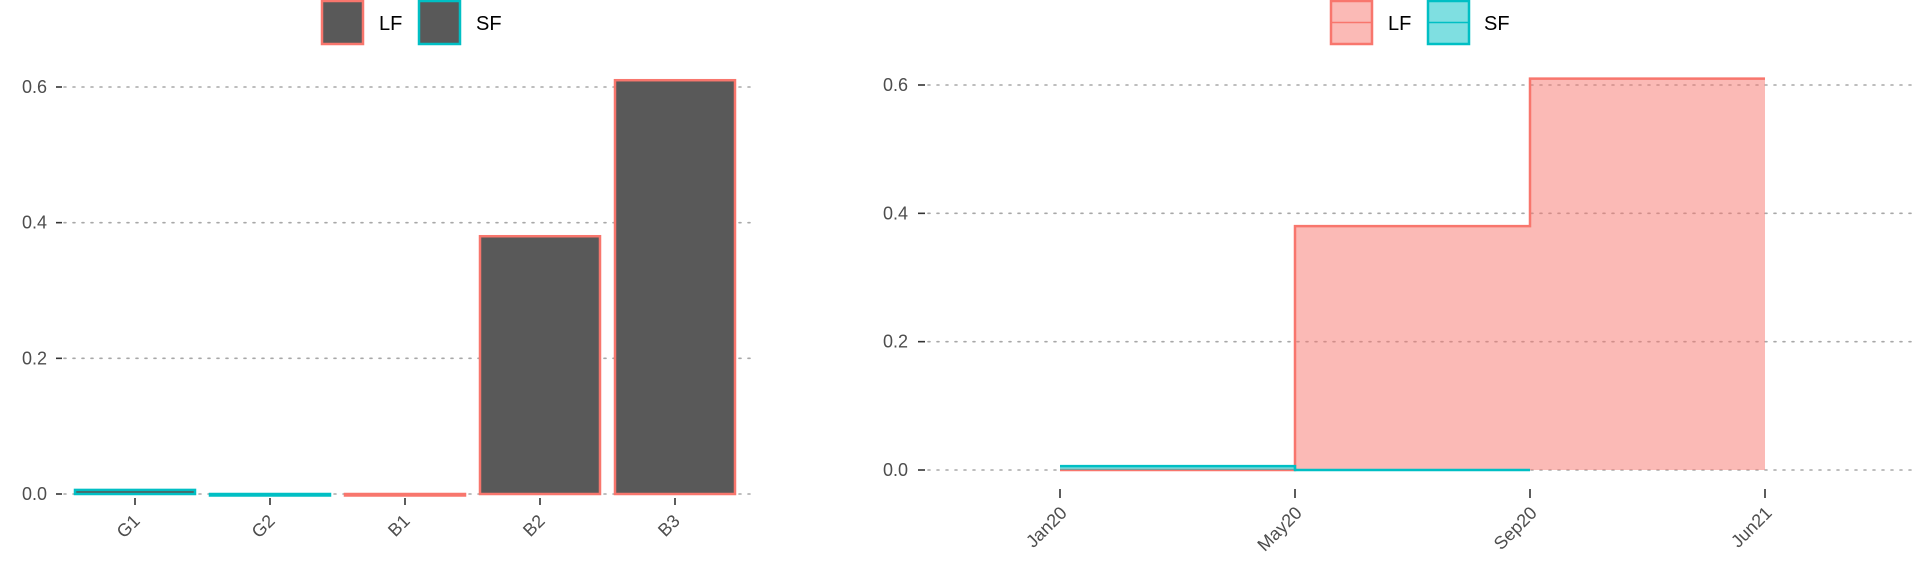  Describe the element at coordinates (135, 492) in the screenshot. I see `bar-g1` at that location.